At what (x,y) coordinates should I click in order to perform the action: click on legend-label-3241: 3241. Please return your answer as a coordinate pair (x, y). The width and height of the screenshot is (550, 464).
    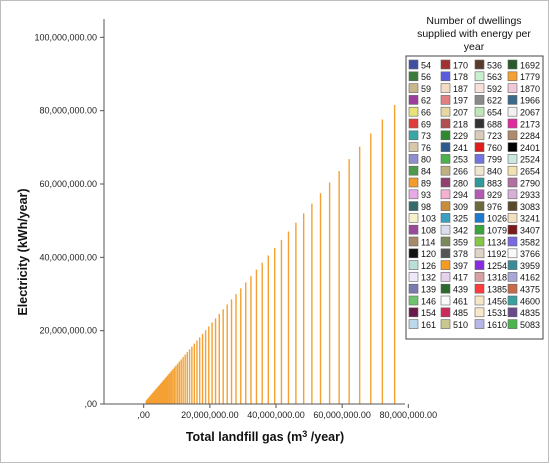
    Looking at the image, I should click on (530, 219).